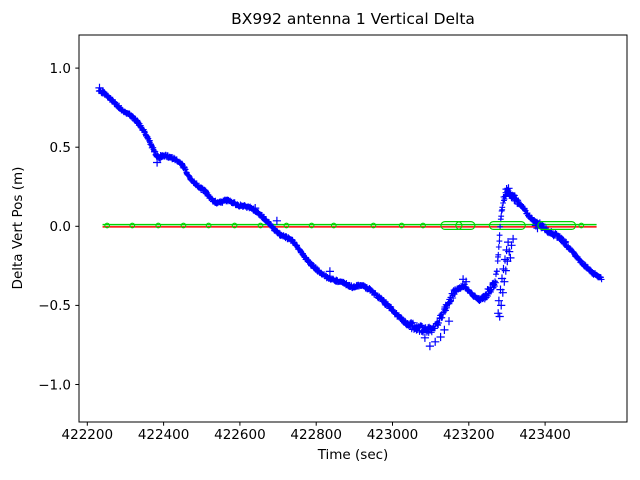  What do you see at coordinates (54, 306) in the screenshot?
I see `y-tick-label: −0.5` at bounding box center [54, 306].